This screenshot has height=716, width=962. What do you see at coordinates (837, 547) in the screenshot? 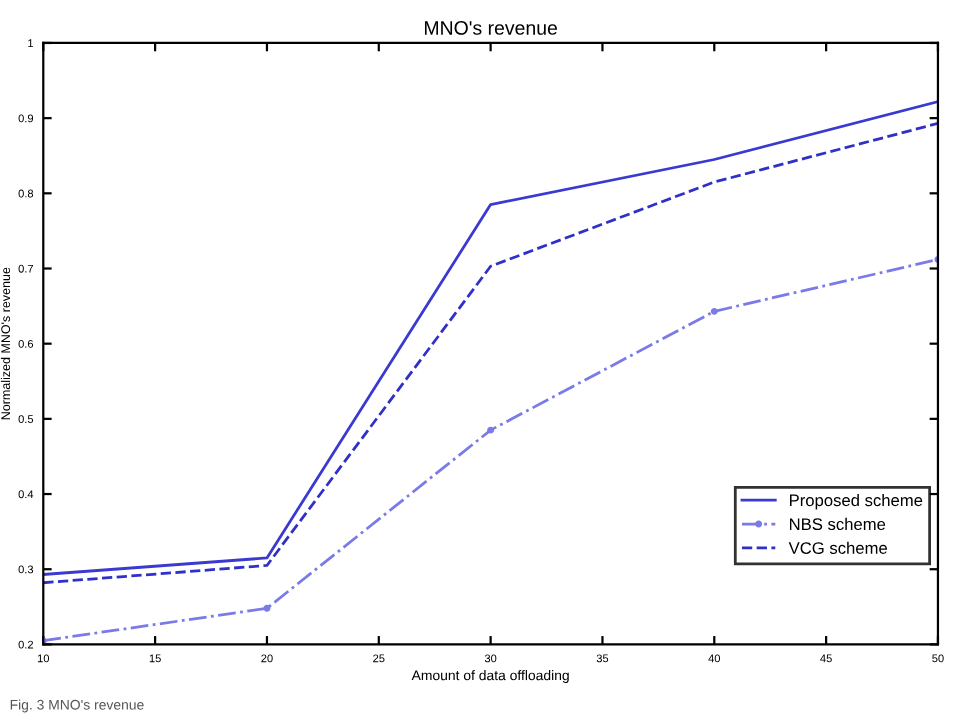
I see `legend-label: VCG scheme` at bounding box center [837, 547].